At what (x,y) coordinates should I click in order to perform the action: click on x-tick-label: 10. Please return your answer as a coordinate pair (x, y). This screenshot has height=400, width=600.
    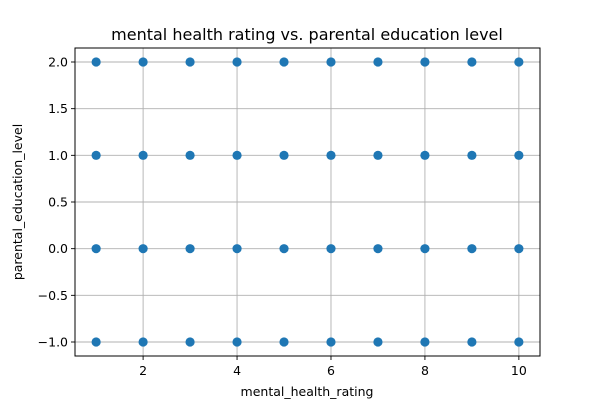
    Looking at the image, I should click on (519, 370).